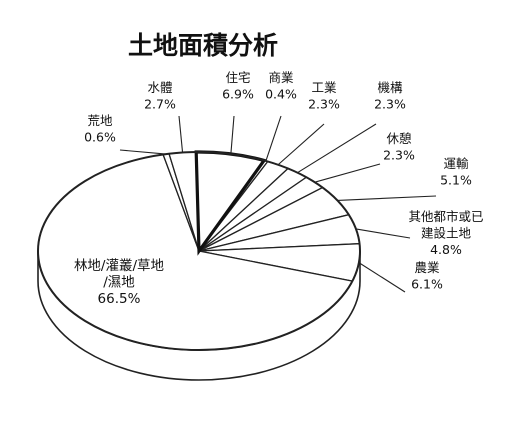 This screenshot has height=434, width=516. I want to click on slice-value-5: 2.3%, so click(399, 155).